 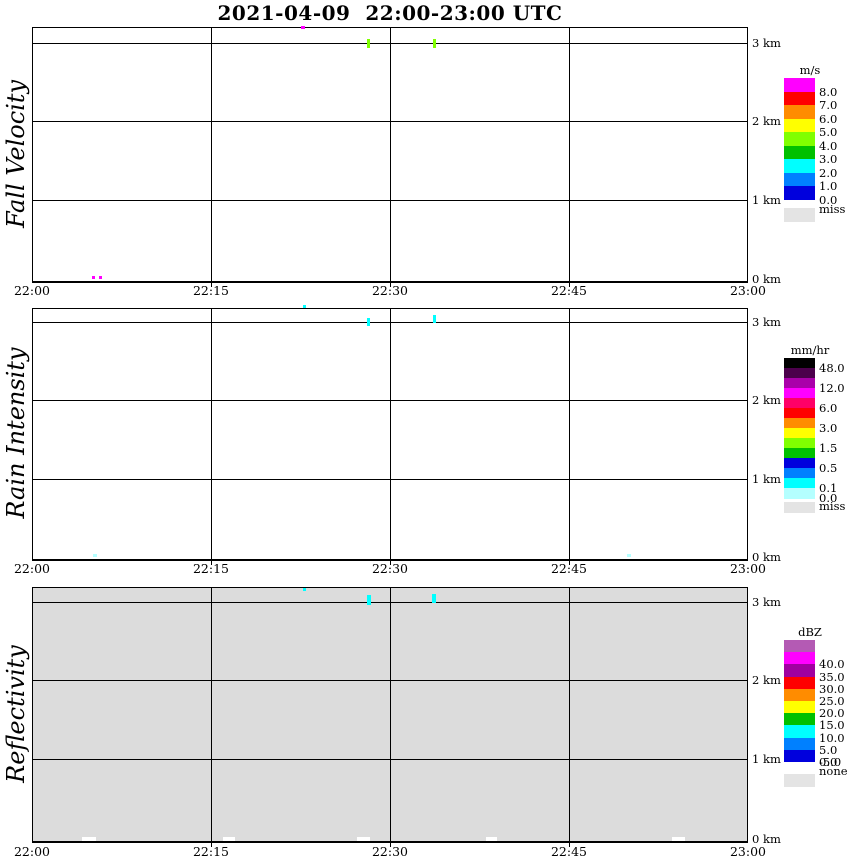 I want to click on legend-value-label: 5.0, so click(x=828, y=749).